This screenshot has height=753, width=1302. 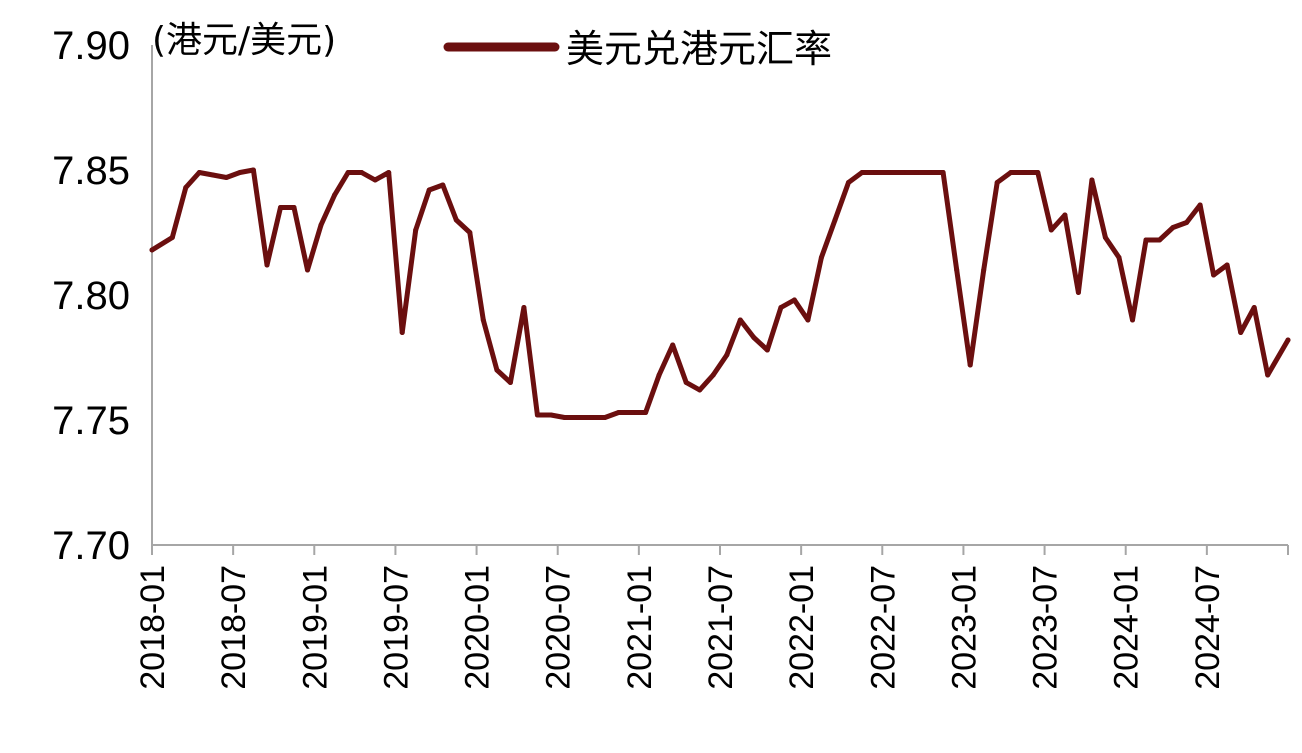 What do you see at coordinates (91, 296) in the screenshot?
I see `y-tick-label: 7.80` at bounding box center [91, 296].